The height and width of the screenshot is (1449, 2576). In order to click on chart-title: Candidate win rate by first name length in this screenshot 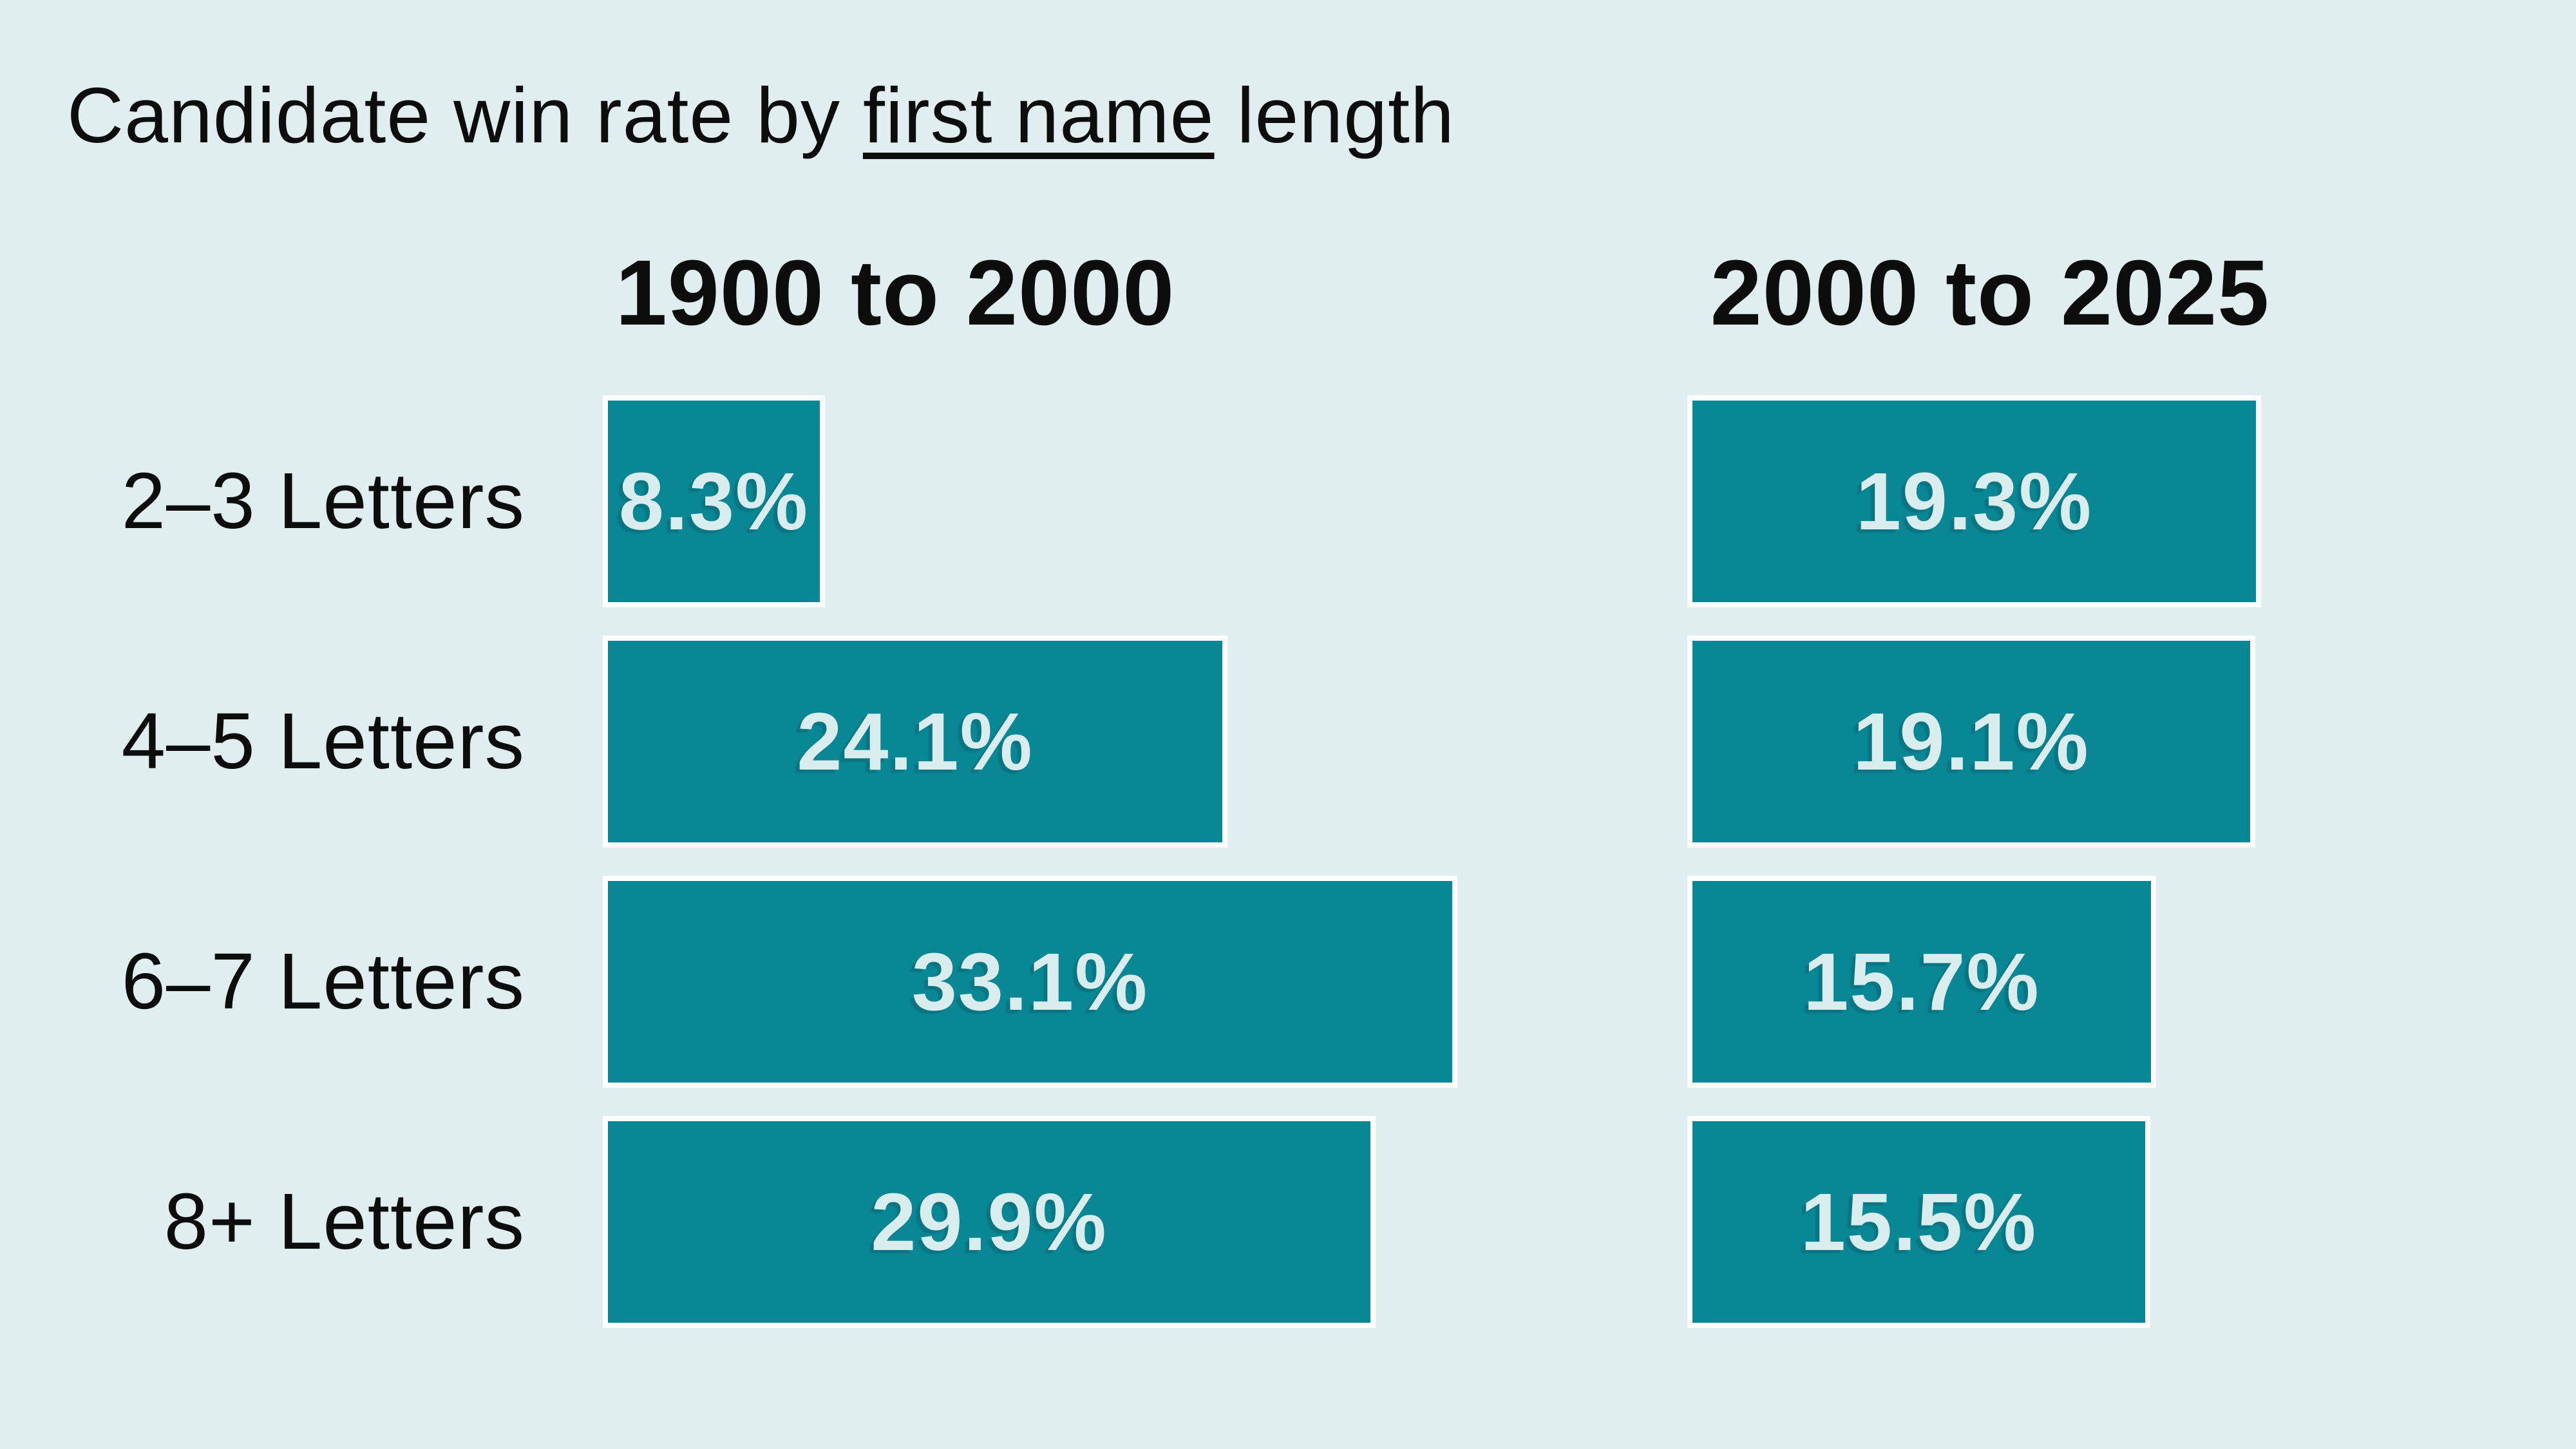, I will do `click(761, 115)`.